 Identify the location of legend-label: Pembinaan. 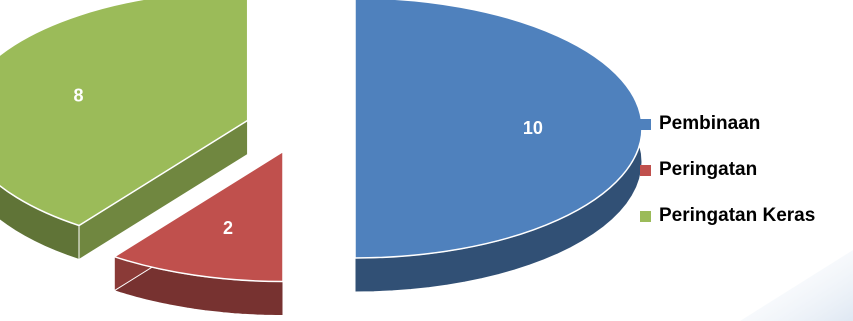
(710, 123).